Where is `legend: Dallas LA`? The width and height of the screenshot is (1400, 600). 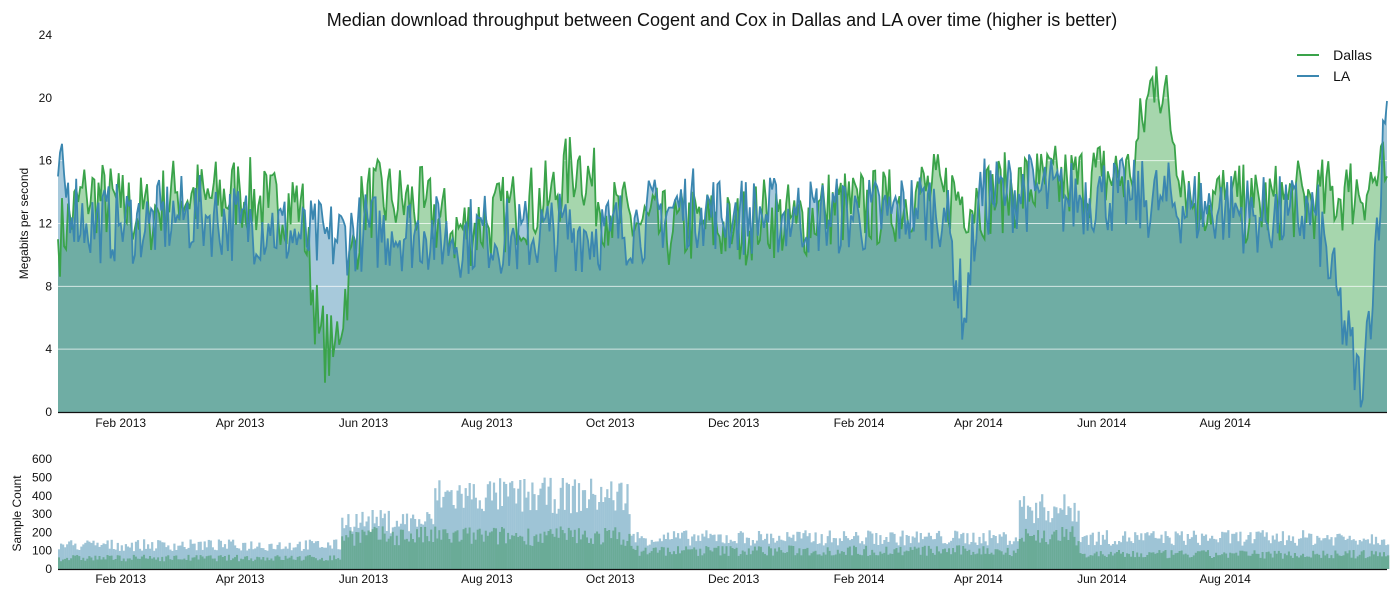 legend: Dallas LA is located at coordinates (1334, 65).